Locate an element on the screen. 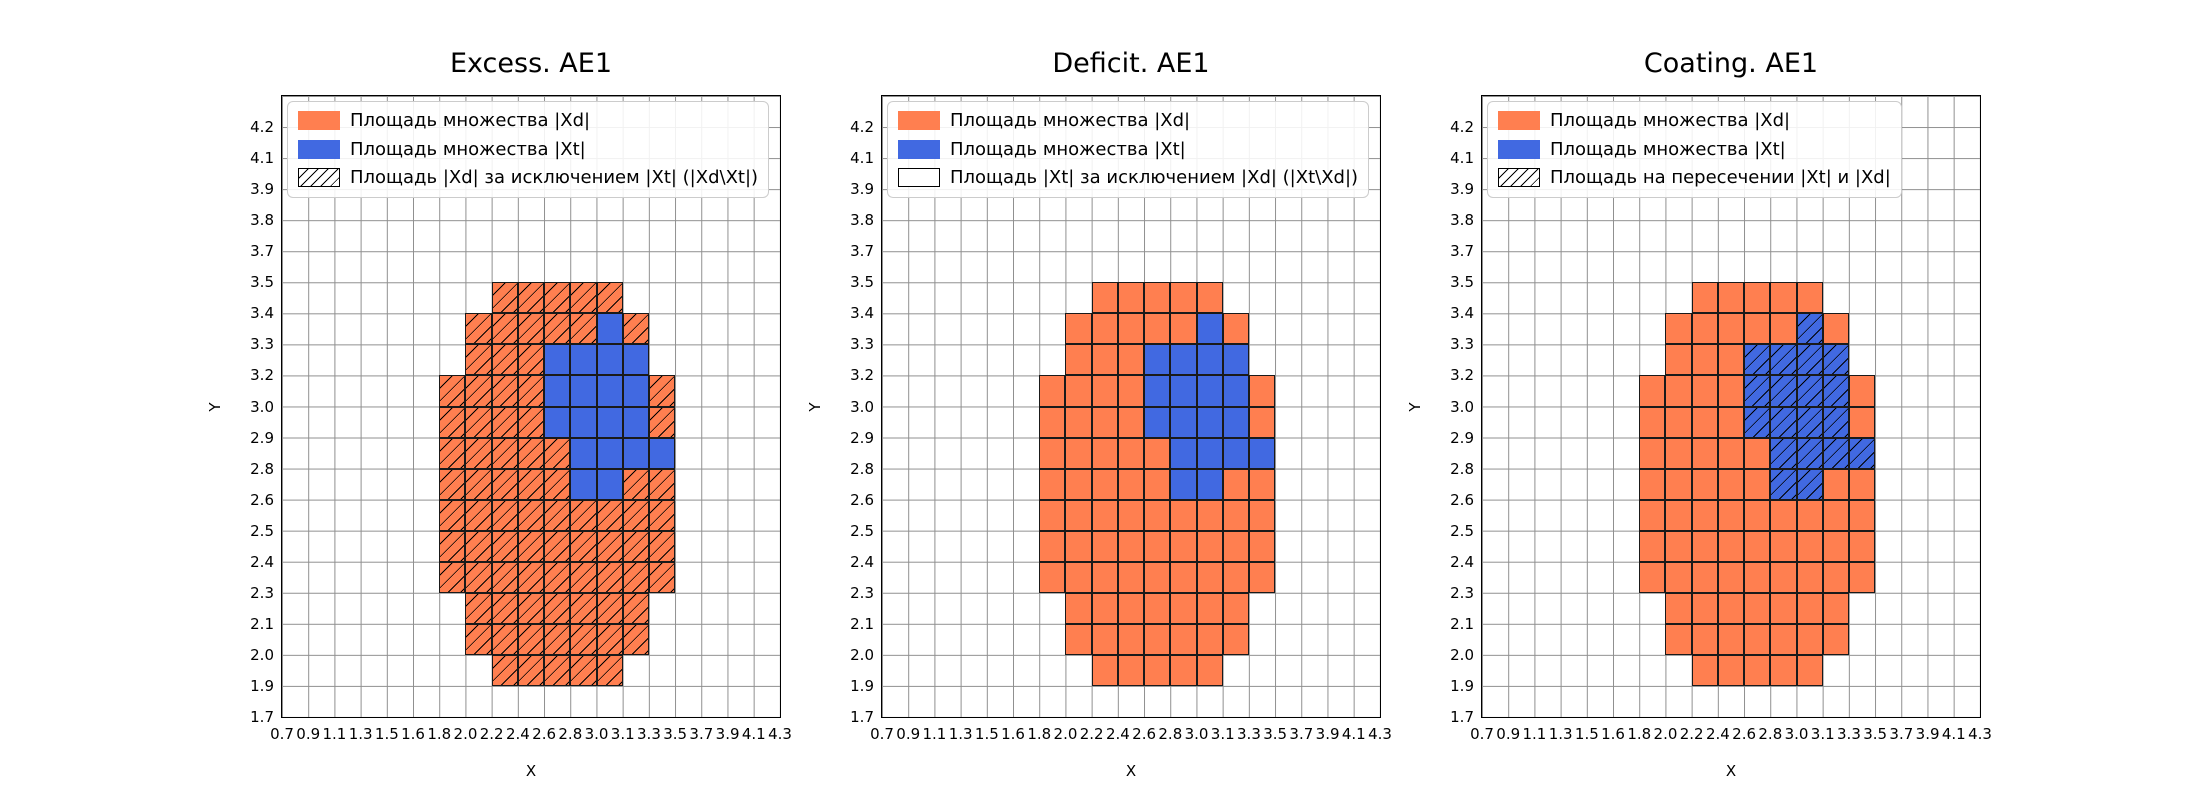  legend-label: Площадь на пересечении |Xt| и |Xd| is located at coordinates (1720, 178).